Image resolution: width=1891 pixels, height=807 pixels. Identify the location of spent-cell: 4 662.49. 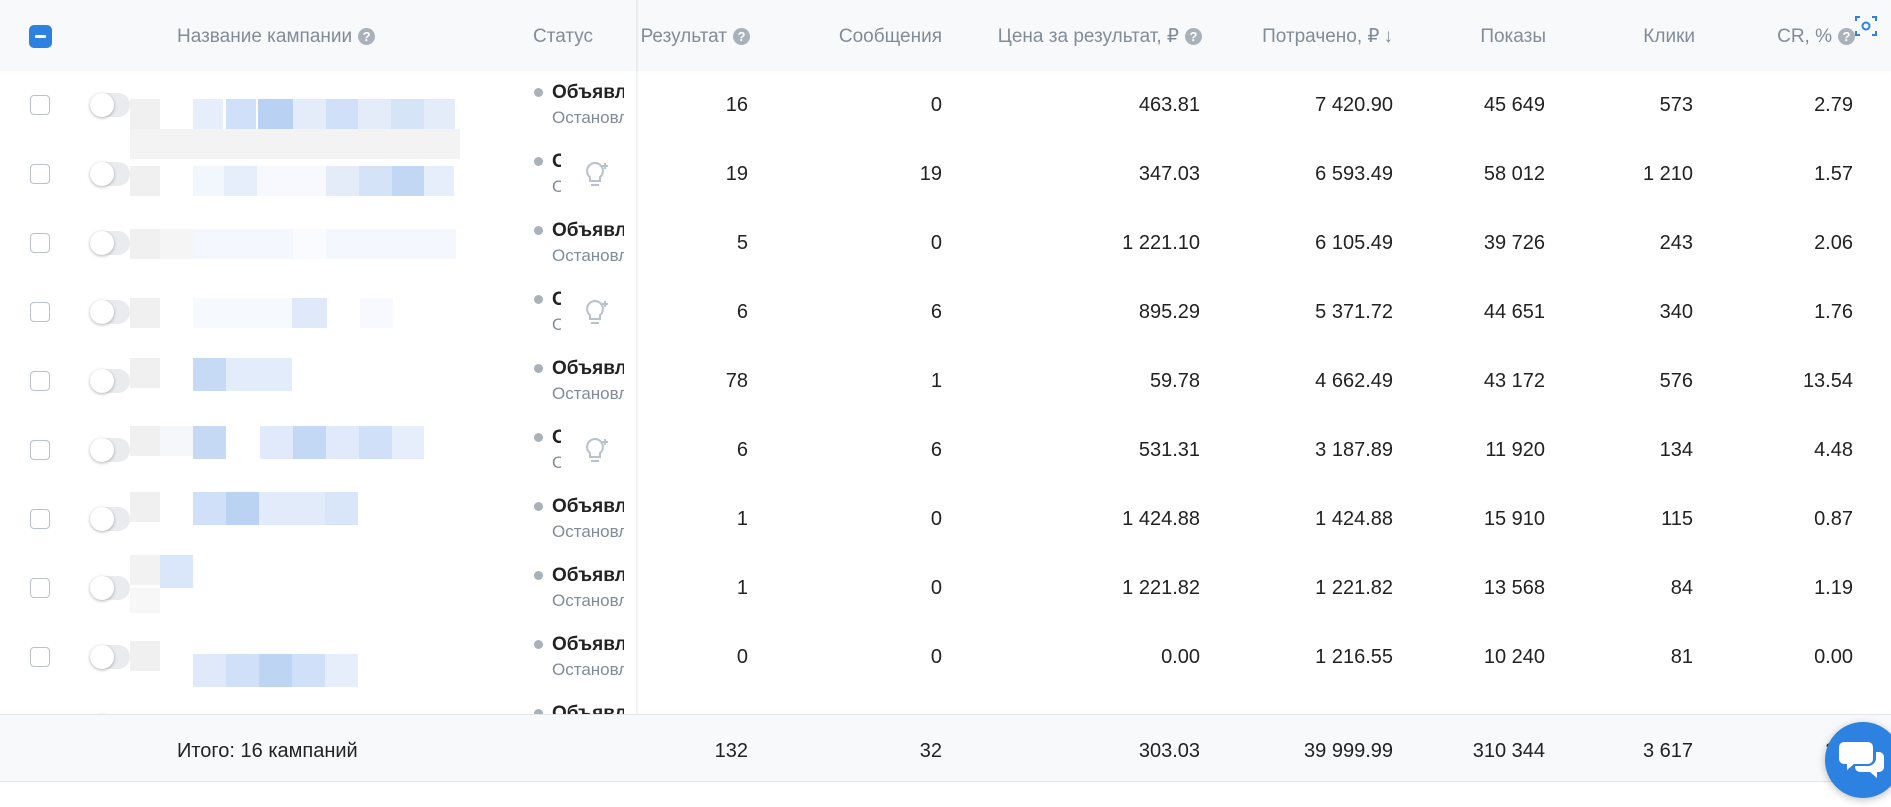
(1354, 381).